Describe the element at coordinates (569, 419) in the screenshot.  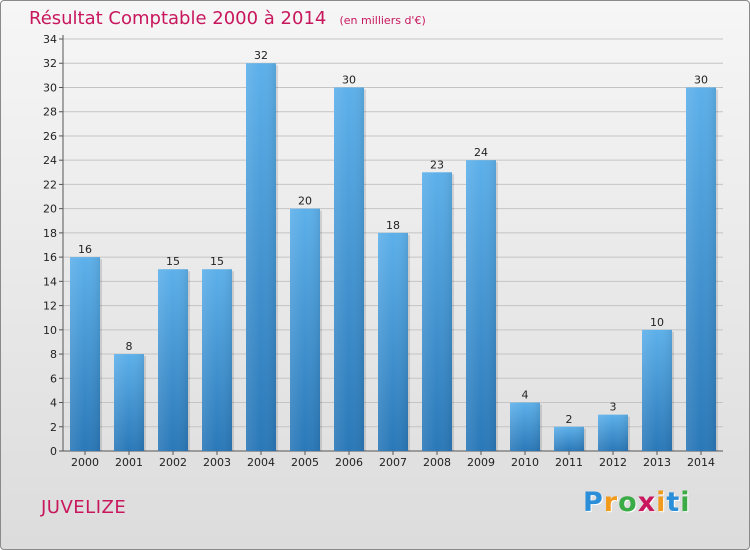
I see `data-label-2011: 2` at that location.